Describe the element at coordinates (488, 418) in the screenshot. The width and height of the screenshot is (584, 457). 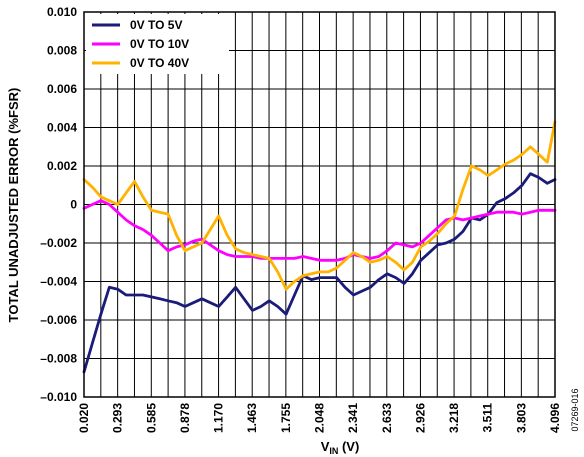
I see `x-tick-label: 3.511` at that location.